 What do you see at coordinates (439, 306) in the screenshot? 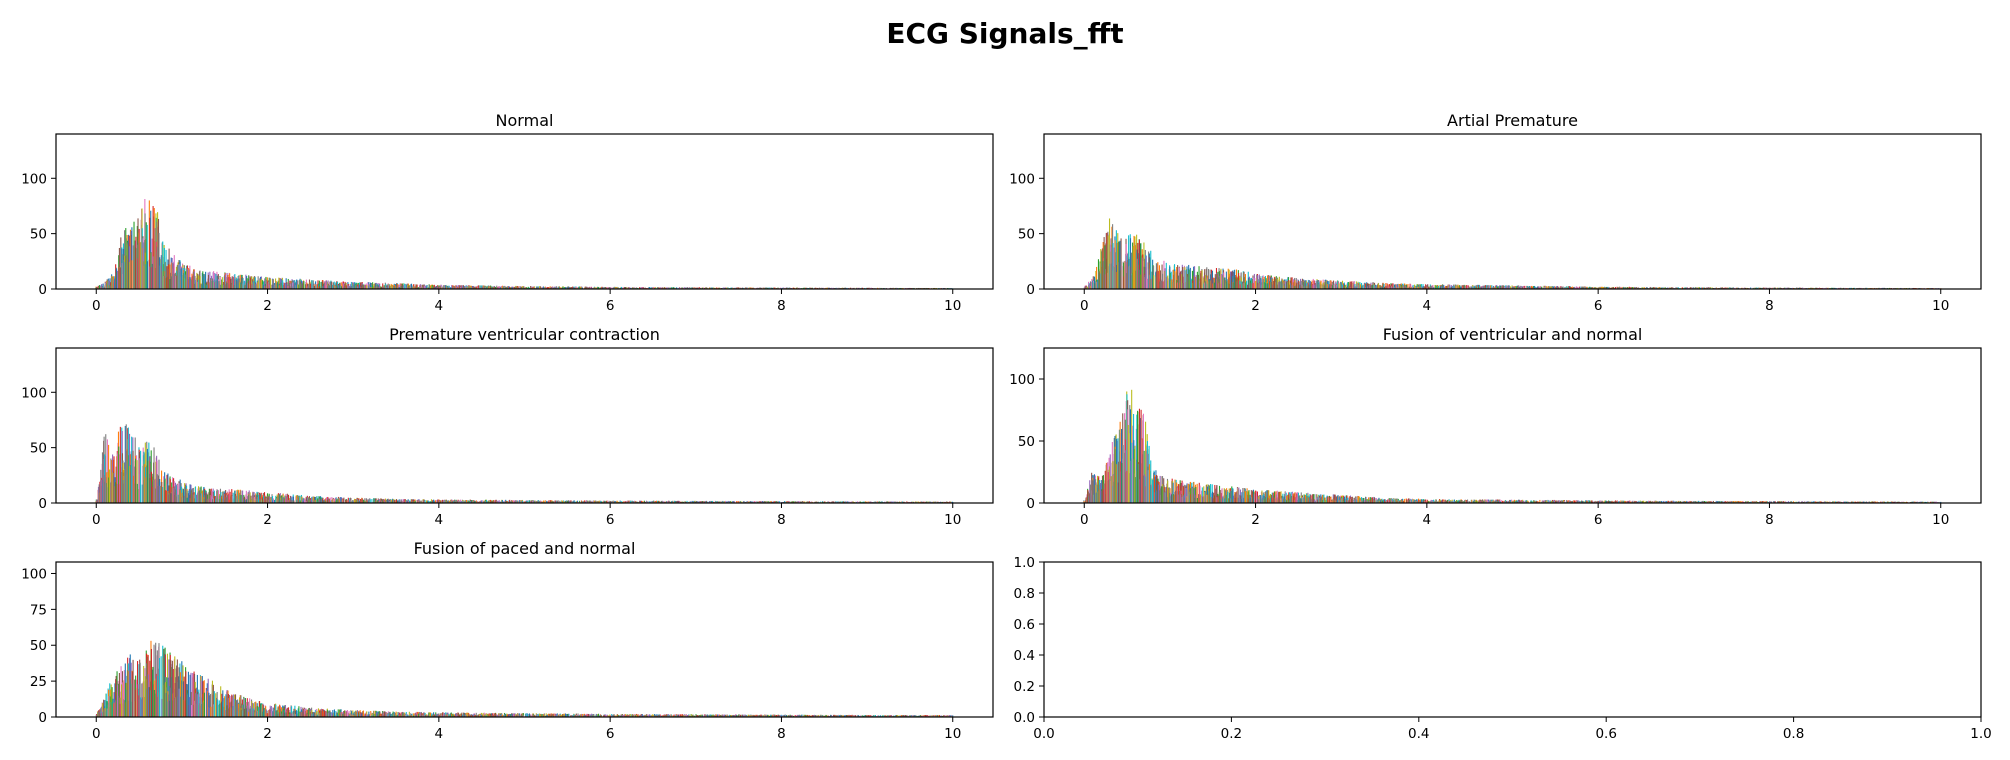
I see `x-tick-label: 4` at bounding box center [439, 306].